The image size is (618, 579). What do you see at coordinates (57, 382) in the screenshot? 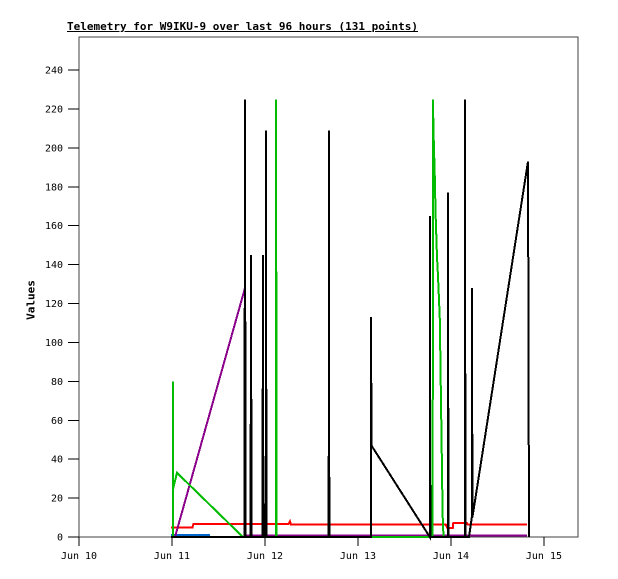
I see `y-tick-label: 80` at bounding box center [57, 382].